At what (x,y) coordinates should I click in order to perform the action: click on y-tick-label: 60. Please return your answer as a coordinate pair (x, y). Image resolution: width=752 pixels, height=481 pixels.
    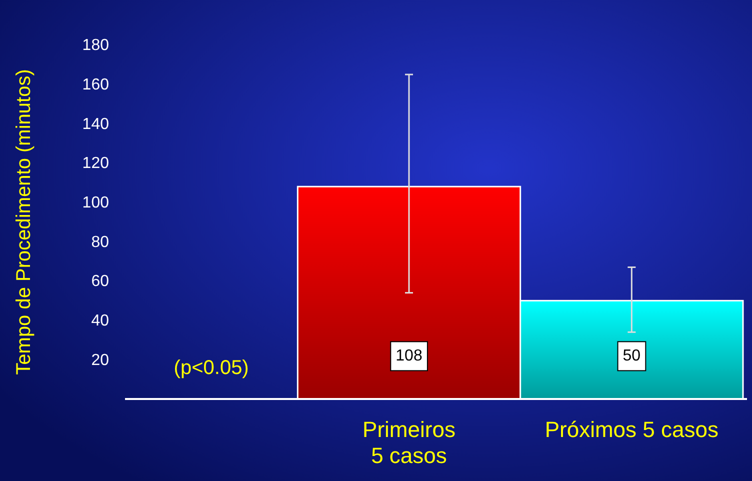
    Looking at the image, I should click on (100, 281).